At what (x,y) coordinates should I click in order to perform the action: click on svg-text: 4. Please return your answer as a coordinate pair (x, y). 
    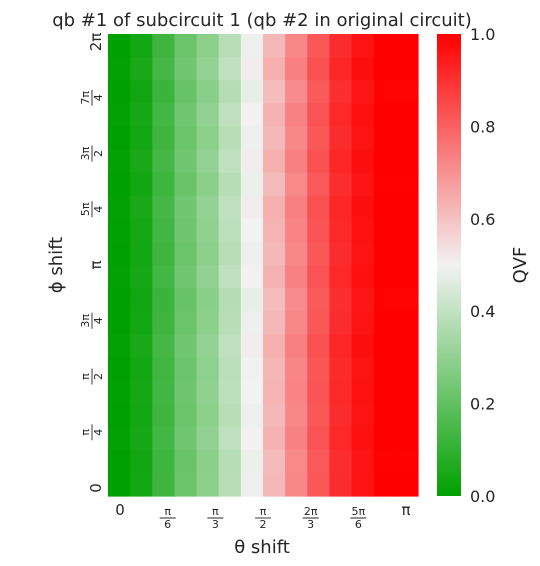
    Looking at the image, I should click on (98, 320).